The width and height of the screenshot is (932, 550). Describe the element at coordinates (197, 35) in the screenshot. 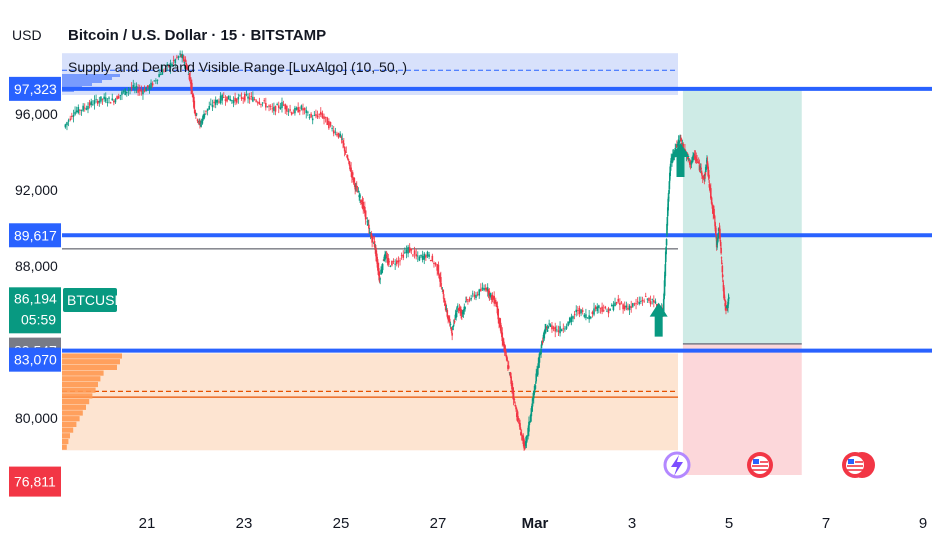

I see `chart-title: Bitcoin / U.S. Dollar · 15 · BITSTAMP` at that location.